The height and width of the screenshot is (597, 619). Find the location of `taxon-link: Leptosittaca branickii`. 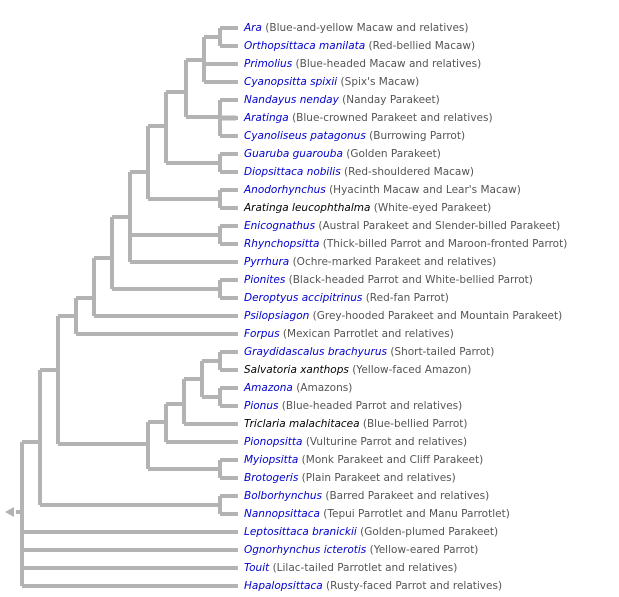

taxon-link: Leptosittaca branickii is located at coordinates (300, 532).